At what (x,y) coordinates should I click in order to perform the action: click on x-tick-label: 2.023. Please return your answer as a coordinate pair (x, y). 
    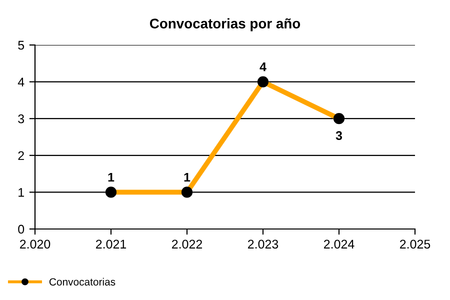
    Looking at the image, I should click on (263, 244).